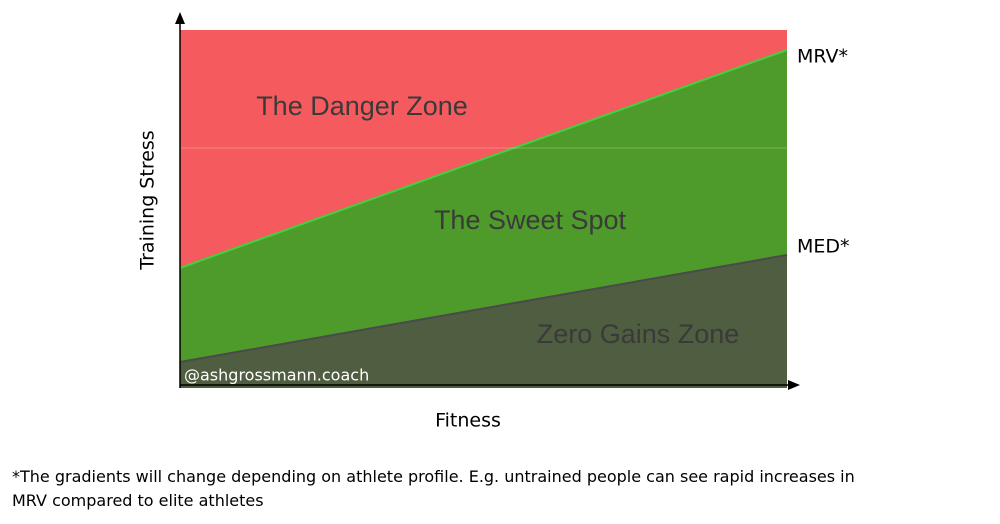 This screenshot has width=1000, height=524. I want to click on zone-label: Zero Gains Zone, so click(638, 334).